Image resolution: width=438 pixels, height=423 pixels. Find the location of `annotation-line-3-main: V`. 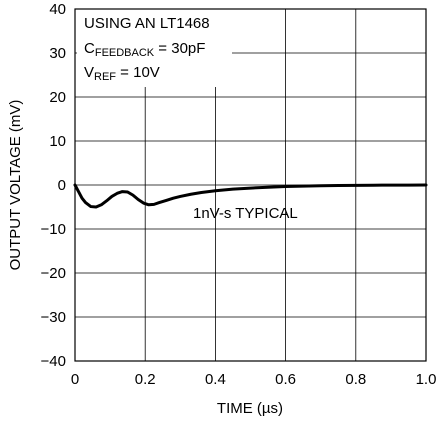

annotation-line-3-main: V is located at coordinates (89, 72).